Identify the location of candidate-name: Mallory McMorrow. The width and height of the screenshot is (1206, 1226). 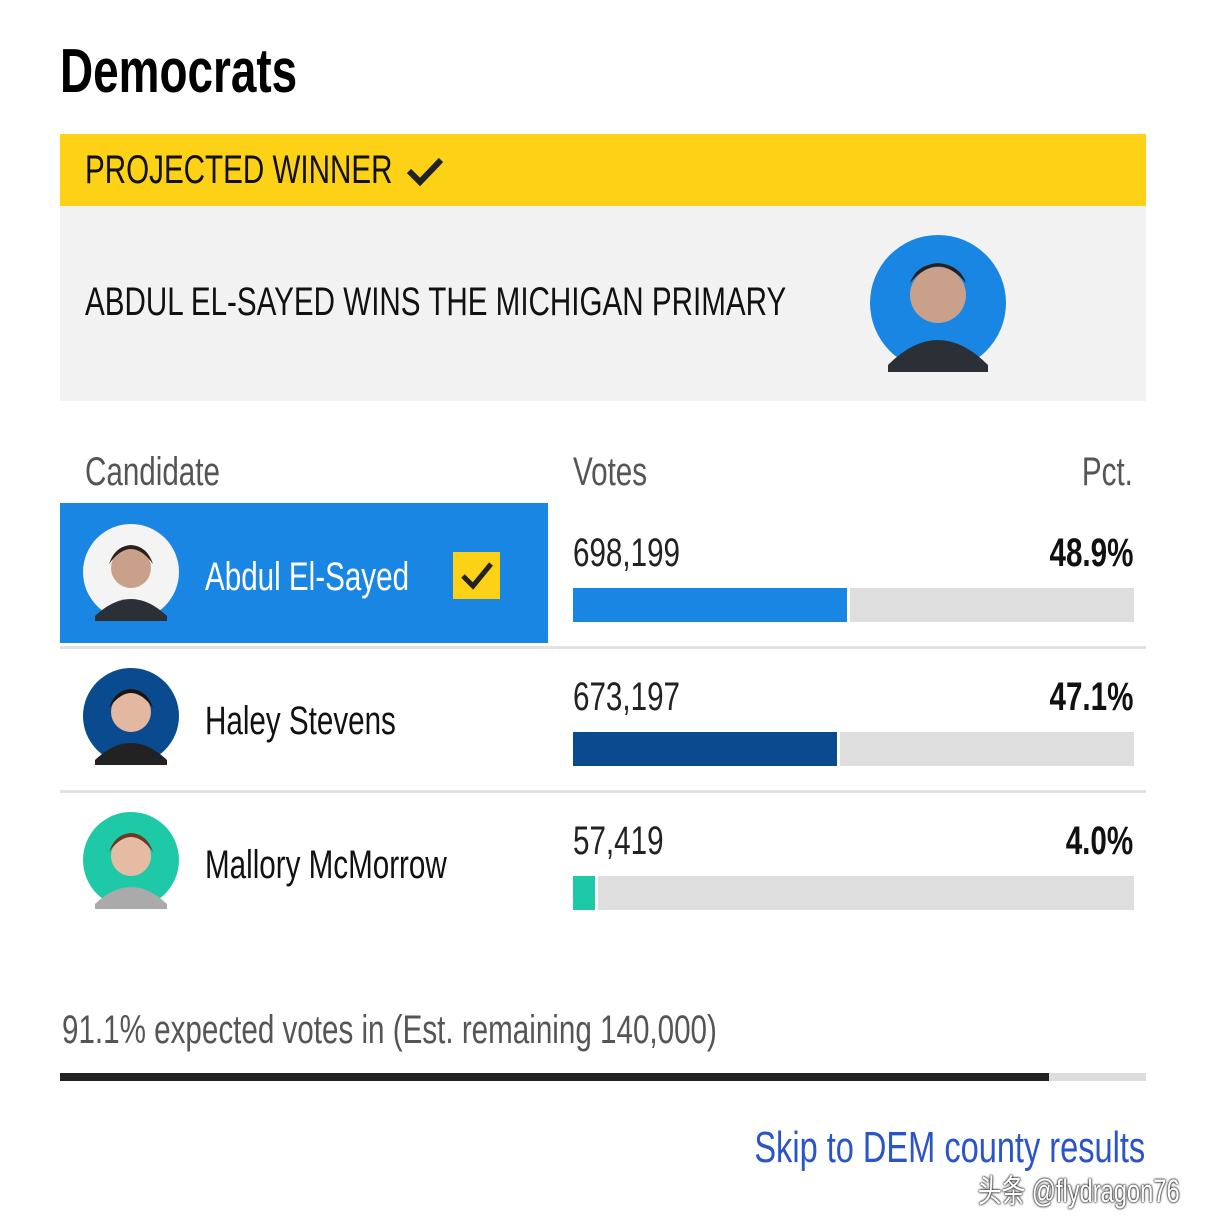
(326, 865).